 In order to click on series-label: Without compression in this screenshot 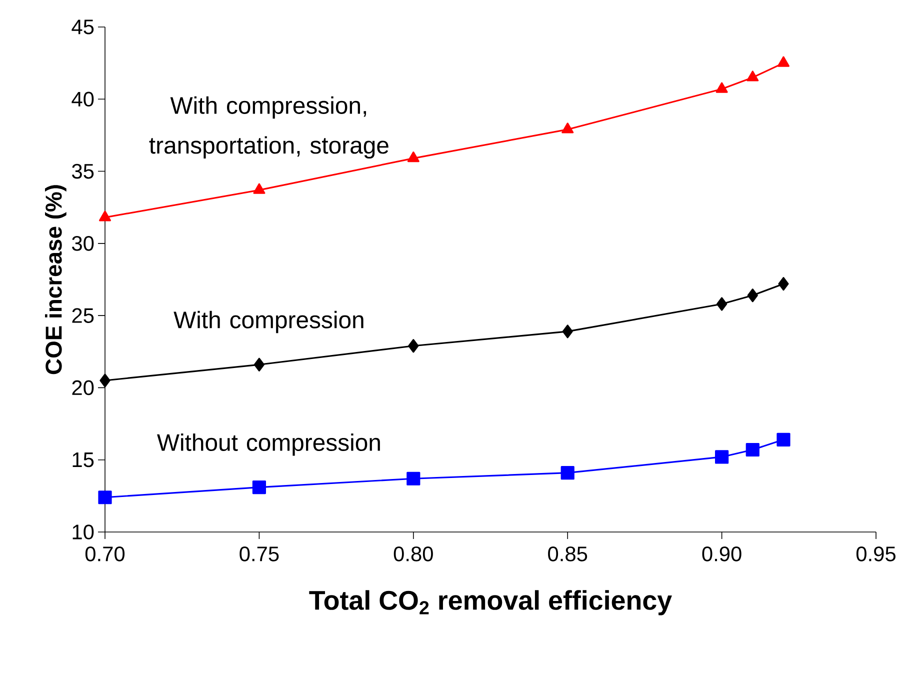, I will do `click(268, 444)`.